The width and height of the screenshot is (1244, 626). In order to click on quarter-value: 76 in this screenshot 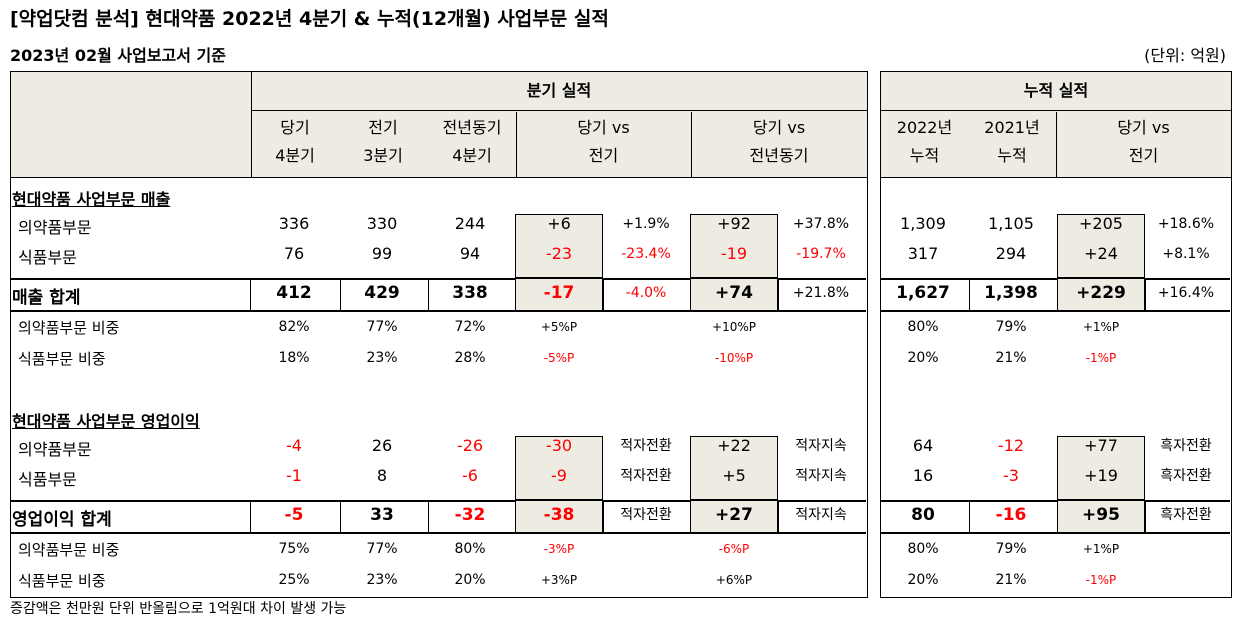, I will do `click(294, 253)`.